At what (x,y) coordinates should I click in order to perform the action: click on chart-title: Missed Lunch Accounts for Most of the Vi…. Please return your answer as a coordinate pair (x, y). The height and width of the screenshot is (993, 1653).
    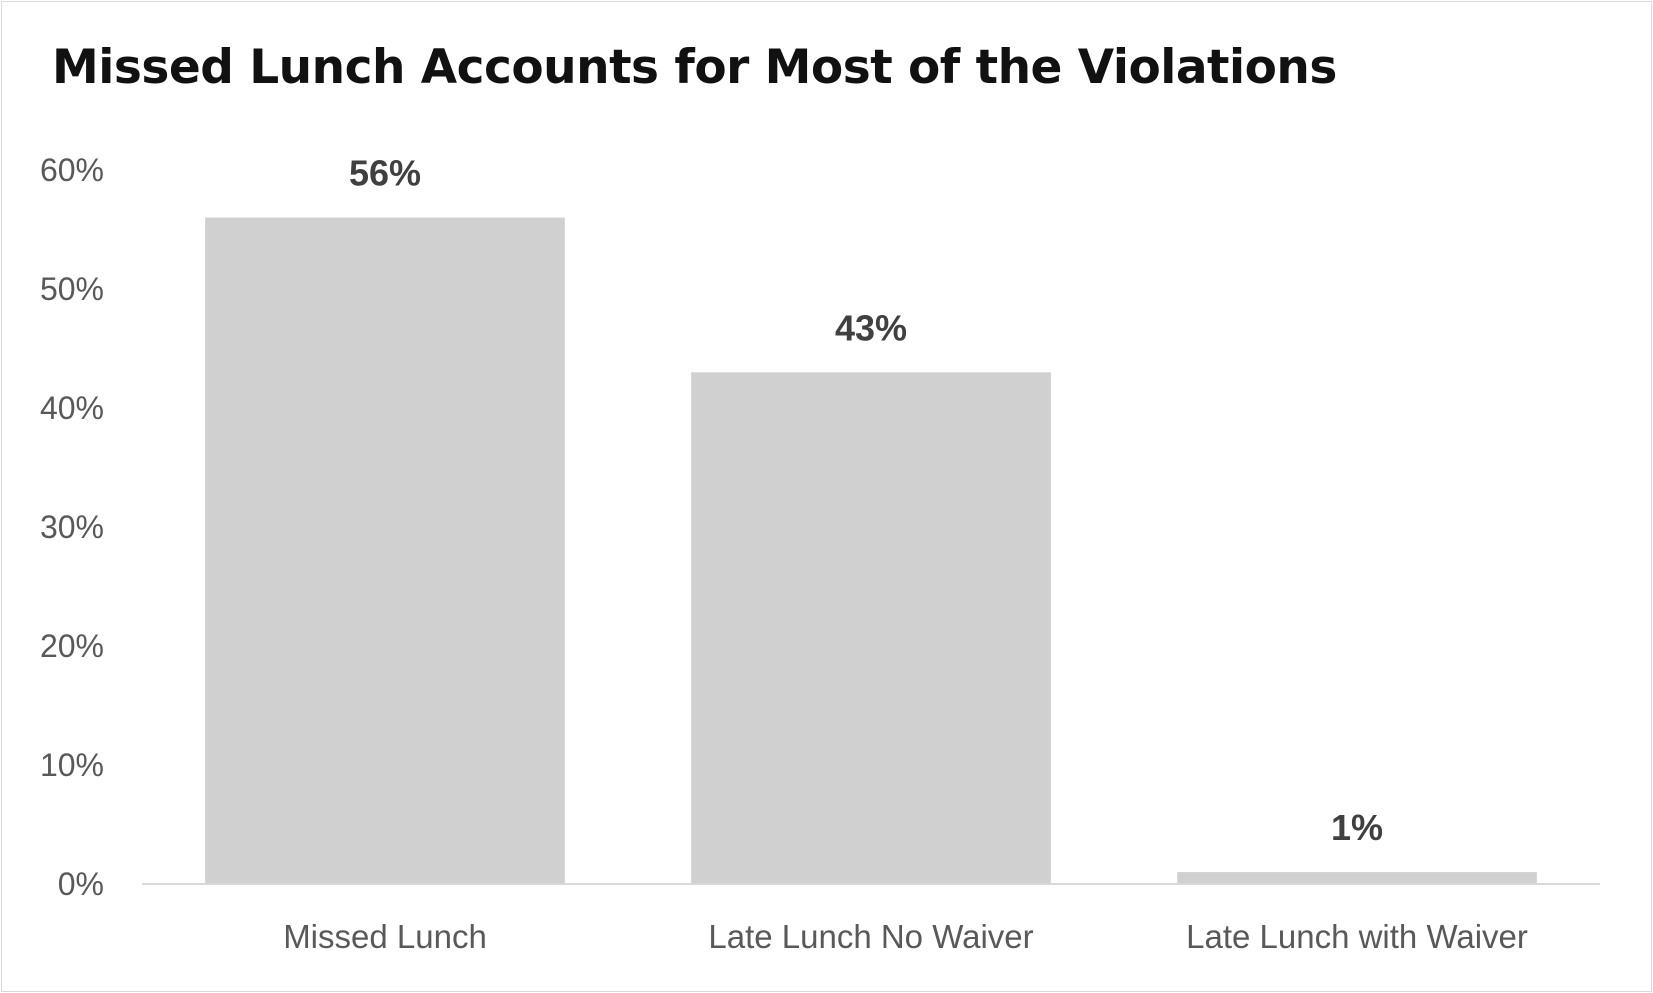
    Looking at the image, I should click on (694, 67).